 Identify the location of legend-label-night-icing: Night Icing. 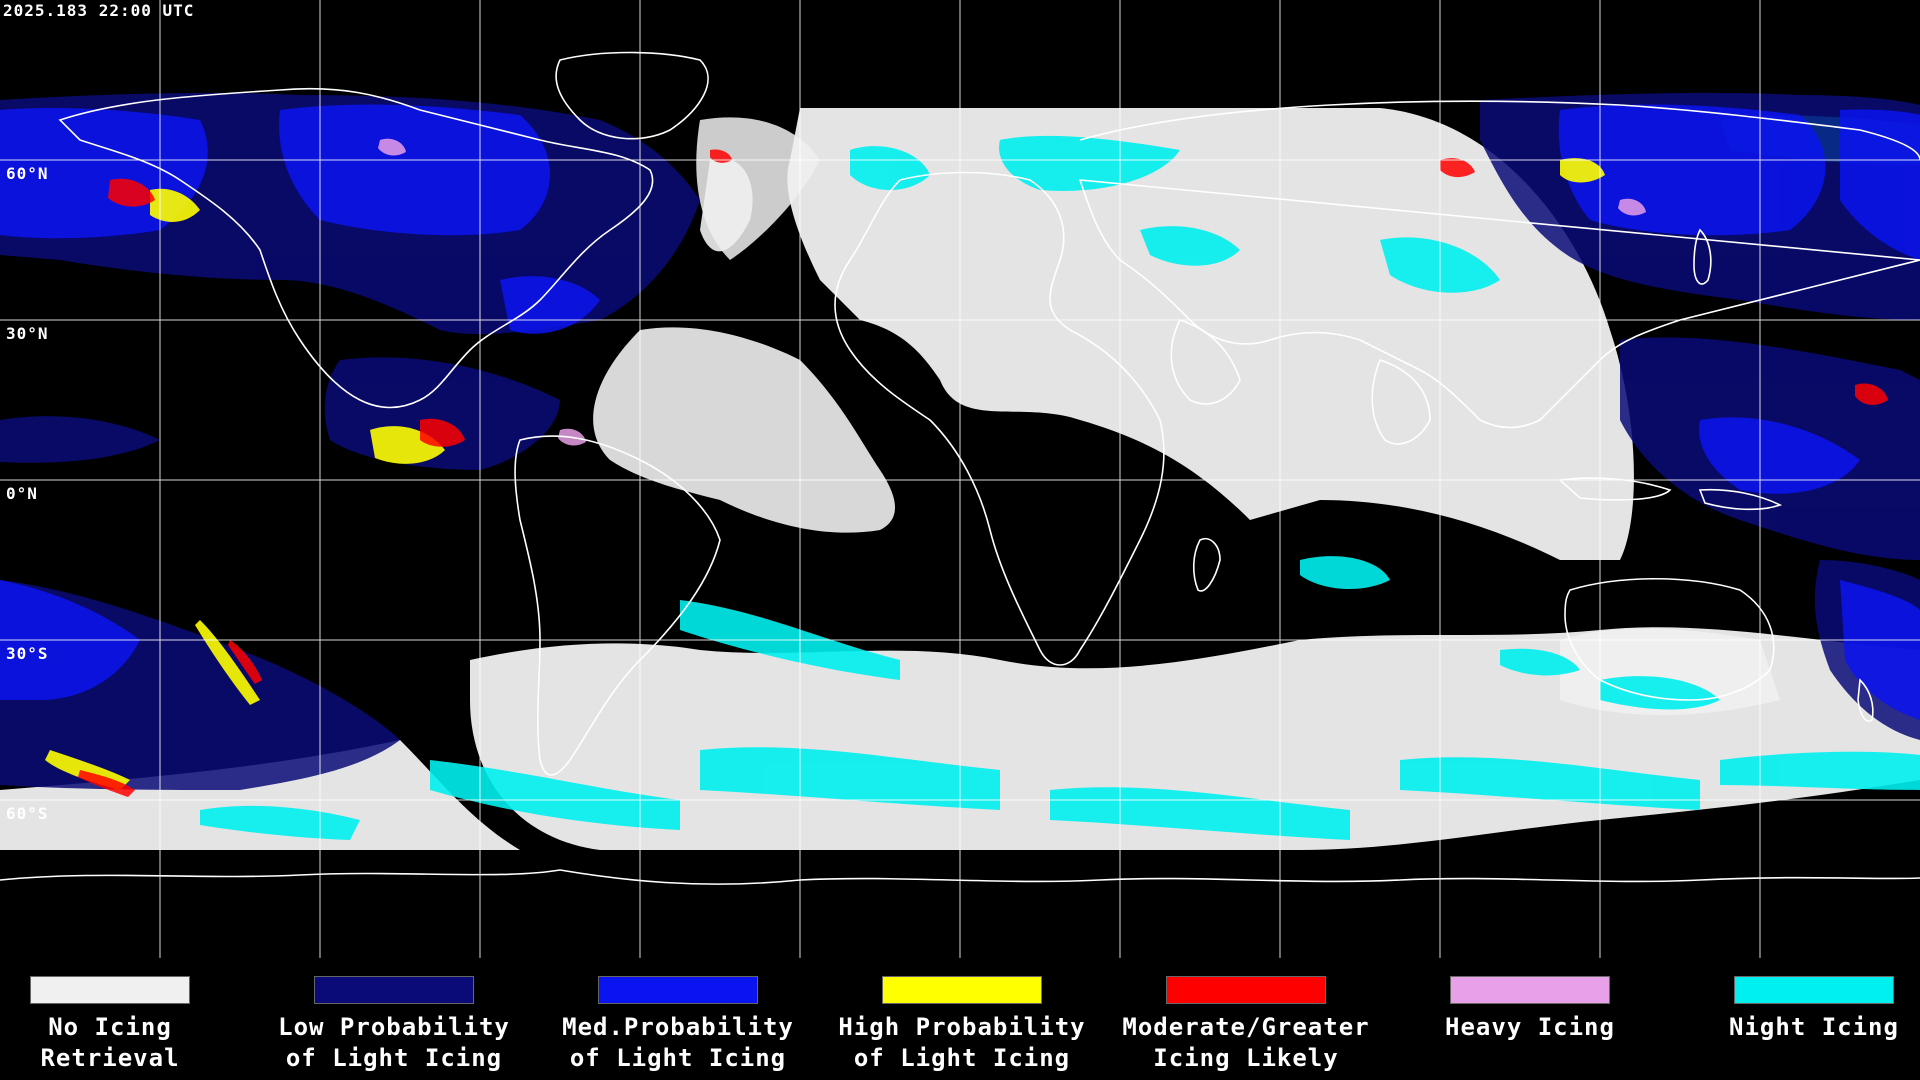
(1814, 1027).